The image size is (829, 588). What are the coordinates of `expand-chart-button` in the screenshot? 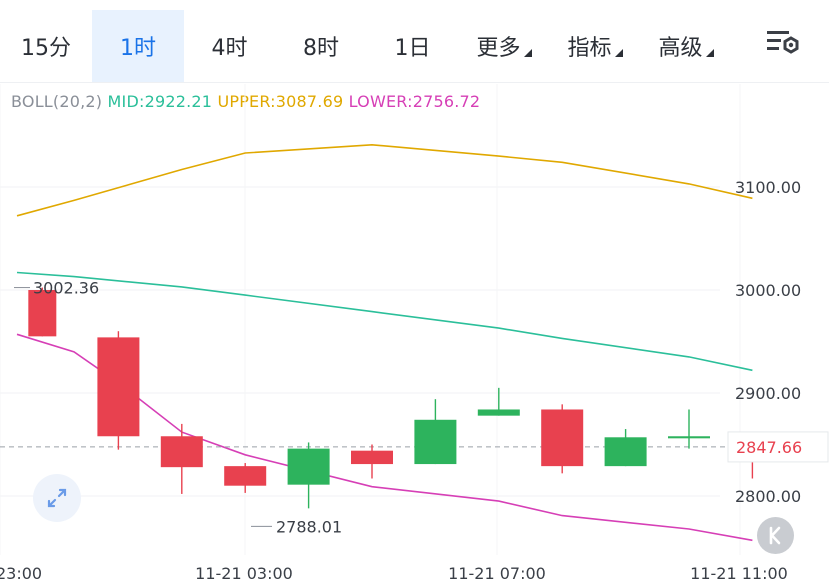 It's located at (57, 498).